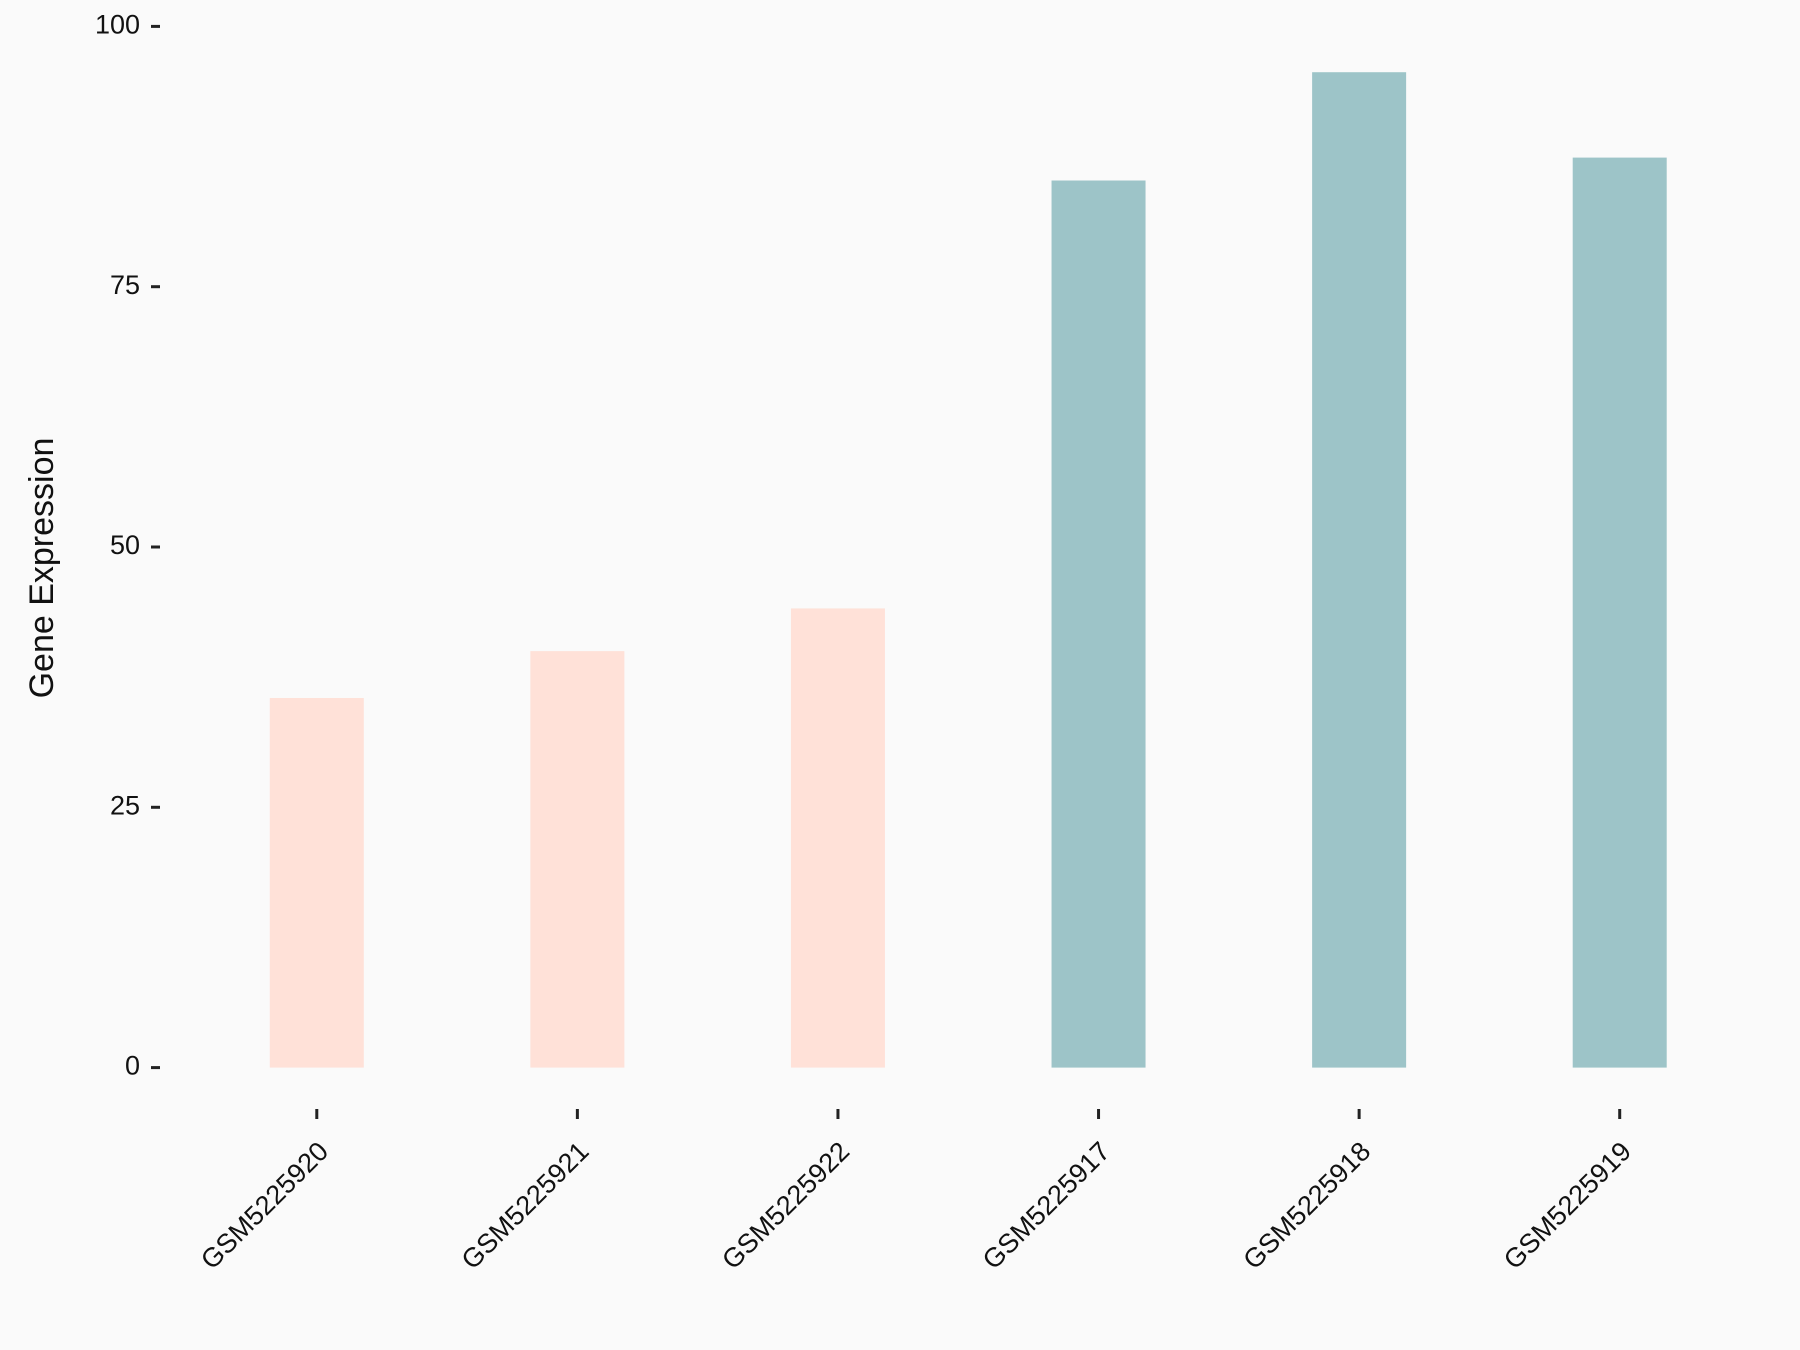  I want to click on y-tick-label: 25, so click(125, 805).